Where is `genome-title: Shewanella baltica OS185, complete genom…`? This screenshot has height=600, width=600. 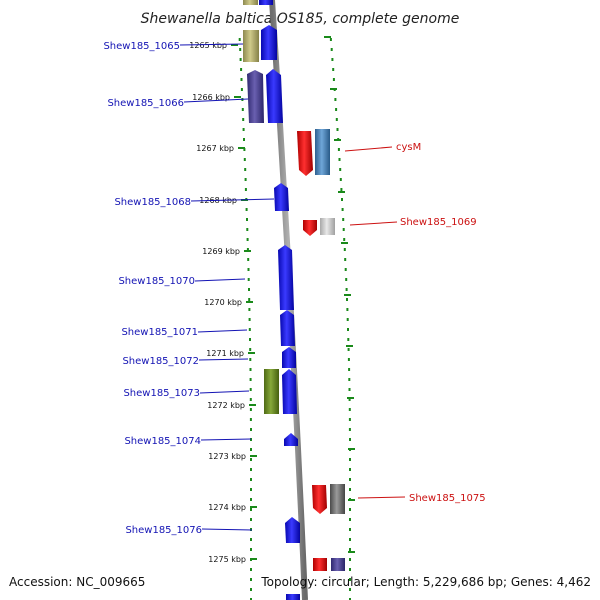 genome-title: Shewanella baltica OS185, complete genom… is located at coordinates (300, 19).